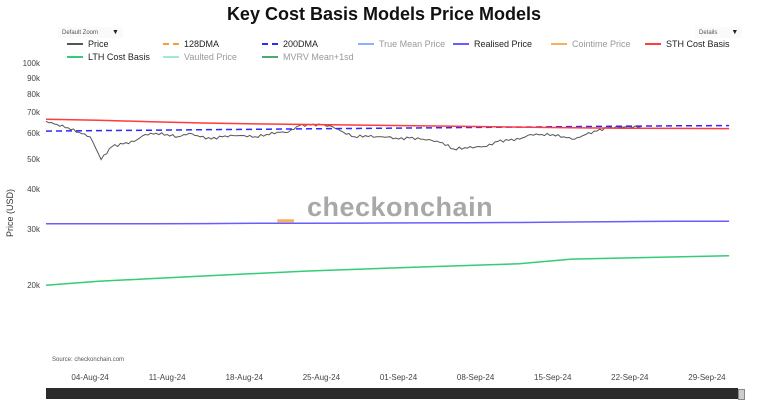 The image size is (768, 403). Describe the element at coordinates (90, 377) in the screenshot. I see `x-tick-label: 04-Aug-24` at that location.